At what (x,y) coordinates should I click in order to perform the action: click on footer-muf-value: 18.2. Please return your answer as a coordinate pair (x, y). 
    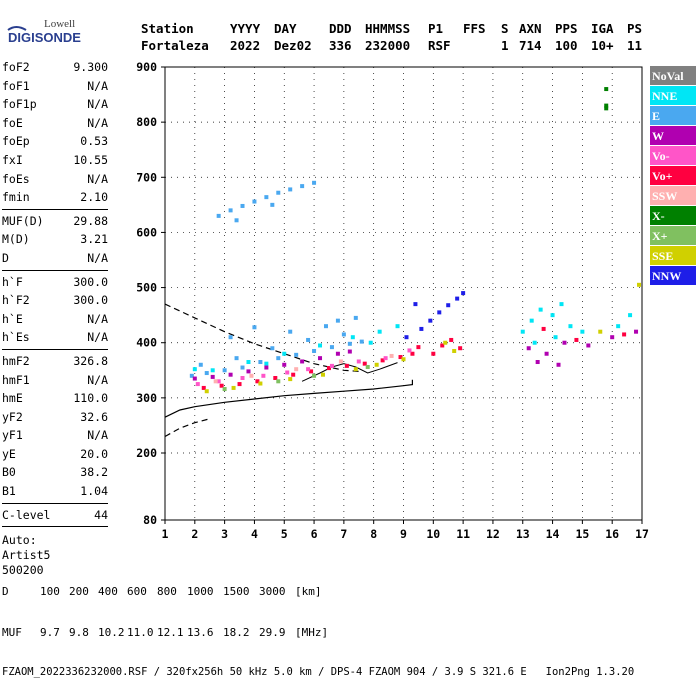
    Looking at the image, I should click on (236, 632).